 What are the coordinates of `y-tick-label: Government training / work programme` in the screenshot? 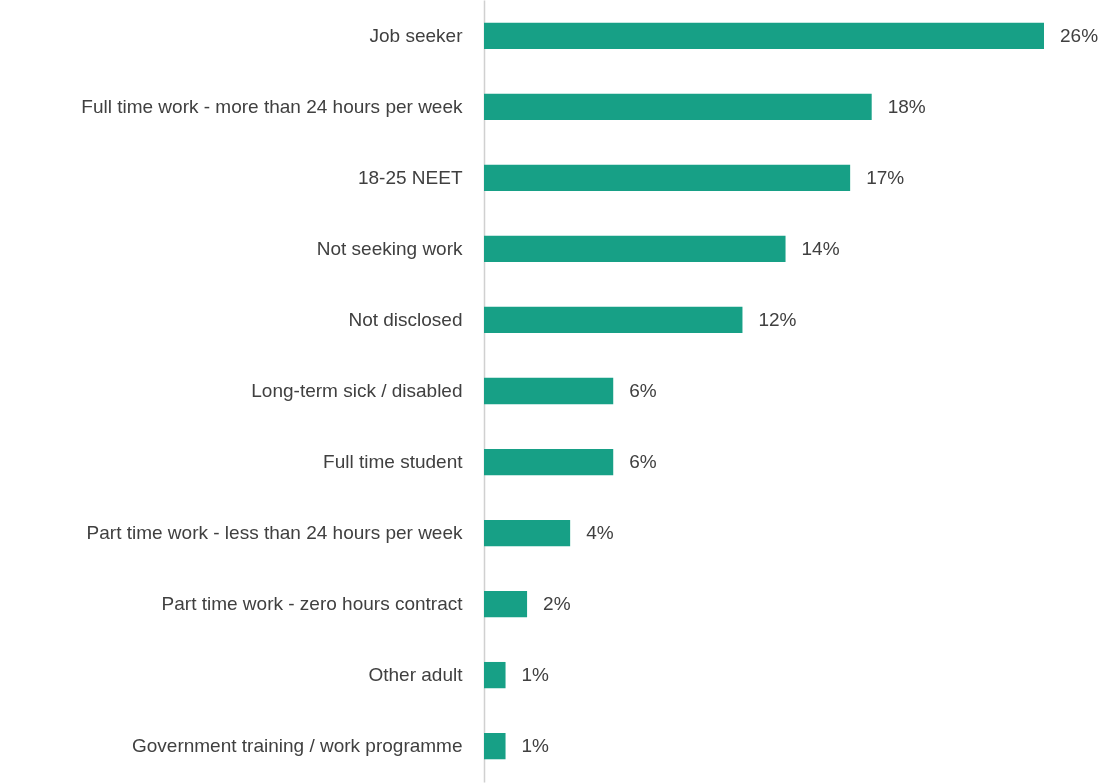 It's located at (297, 746).